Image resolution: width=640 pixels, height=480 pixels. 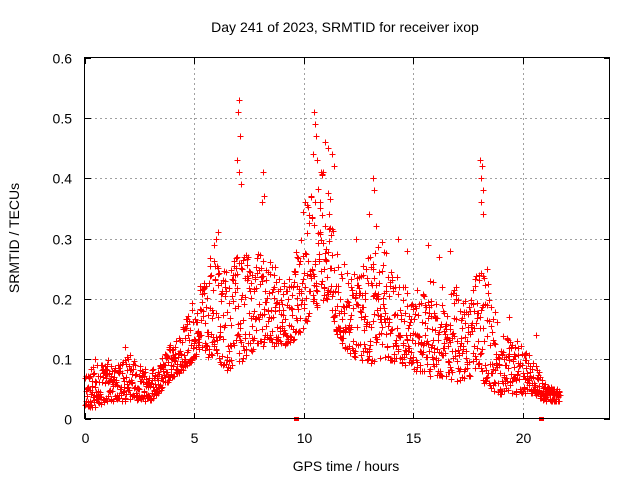 I want to click on x-tick-label: 0, so click(x=86, y=438).